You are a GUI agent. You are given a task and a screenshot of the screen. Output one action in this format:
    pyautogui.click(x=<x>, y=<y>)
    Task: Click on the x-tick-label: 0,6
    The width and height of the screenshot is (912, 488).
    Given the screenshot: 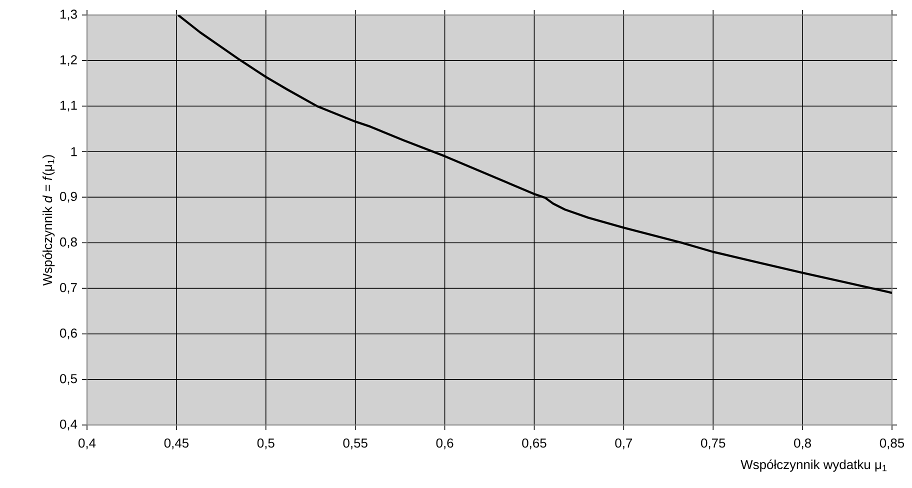 What is the action you would take?
    pyautogui.click(x=445, y=444)
    